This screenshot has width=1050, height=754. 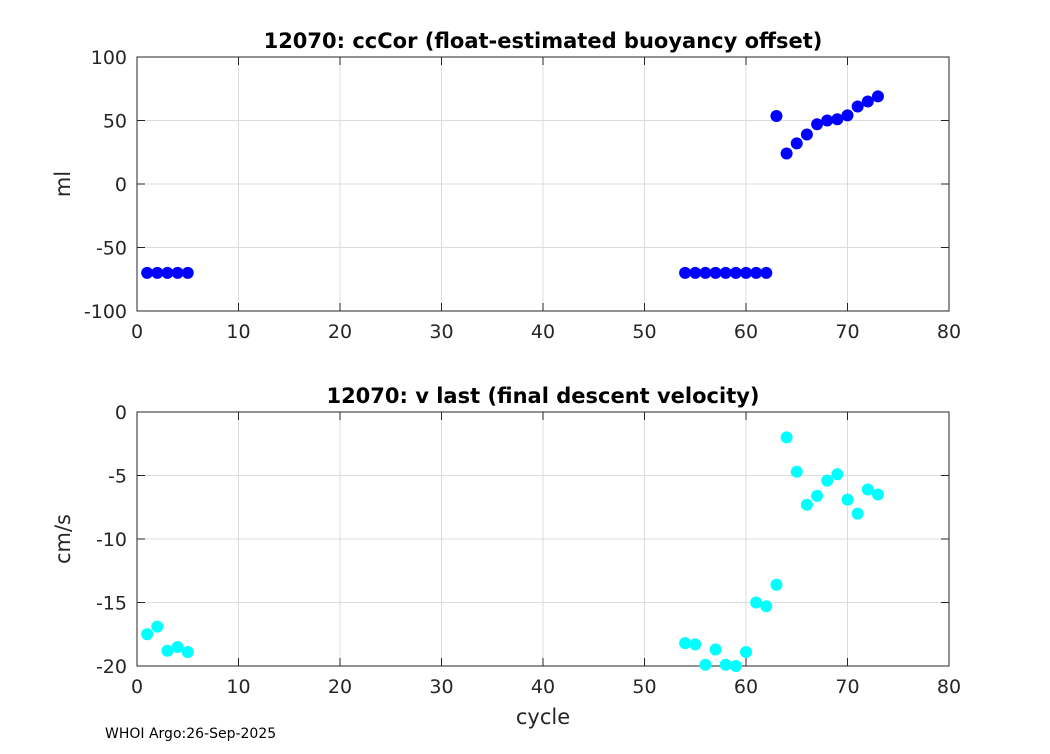 I want to click on y-tick-label: -15, so click(x=111, y=604).